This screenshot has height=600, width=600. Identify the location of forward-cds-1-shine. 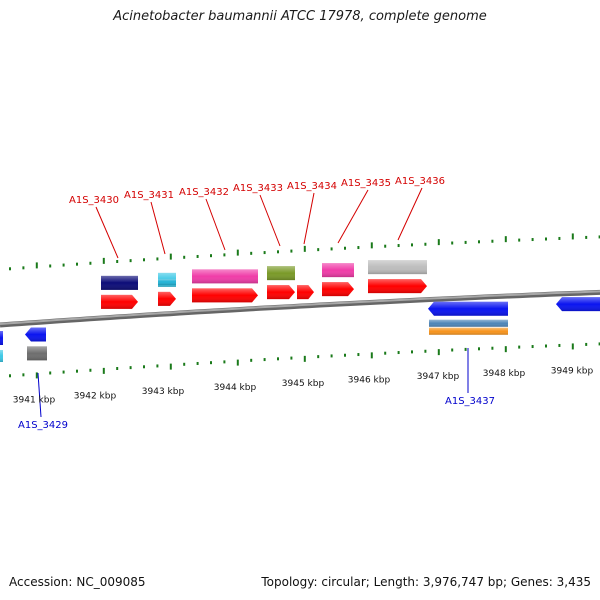
(167, 298).